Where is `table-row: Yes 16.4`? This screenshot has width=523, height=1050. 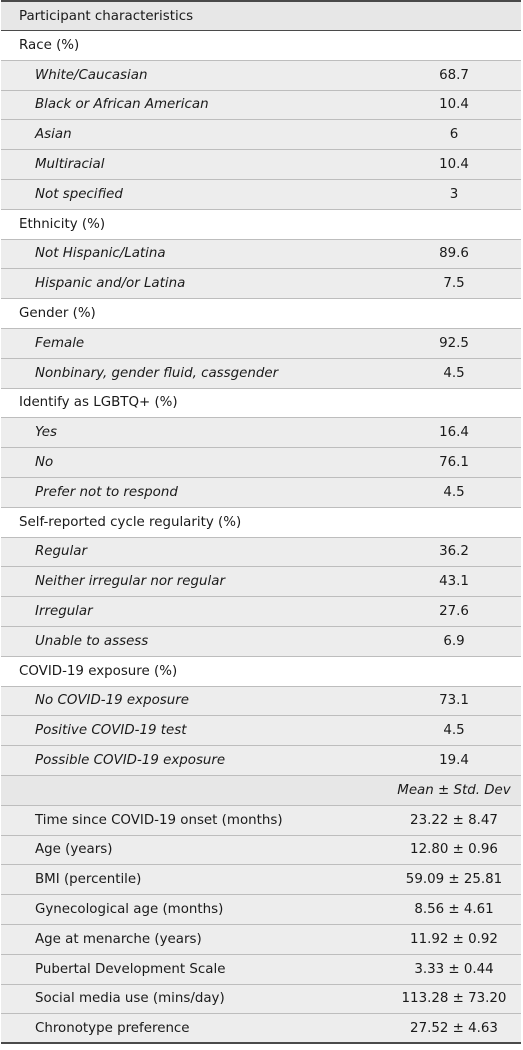 table-row: Yes 16.4 is located at coordinates (261, 433).